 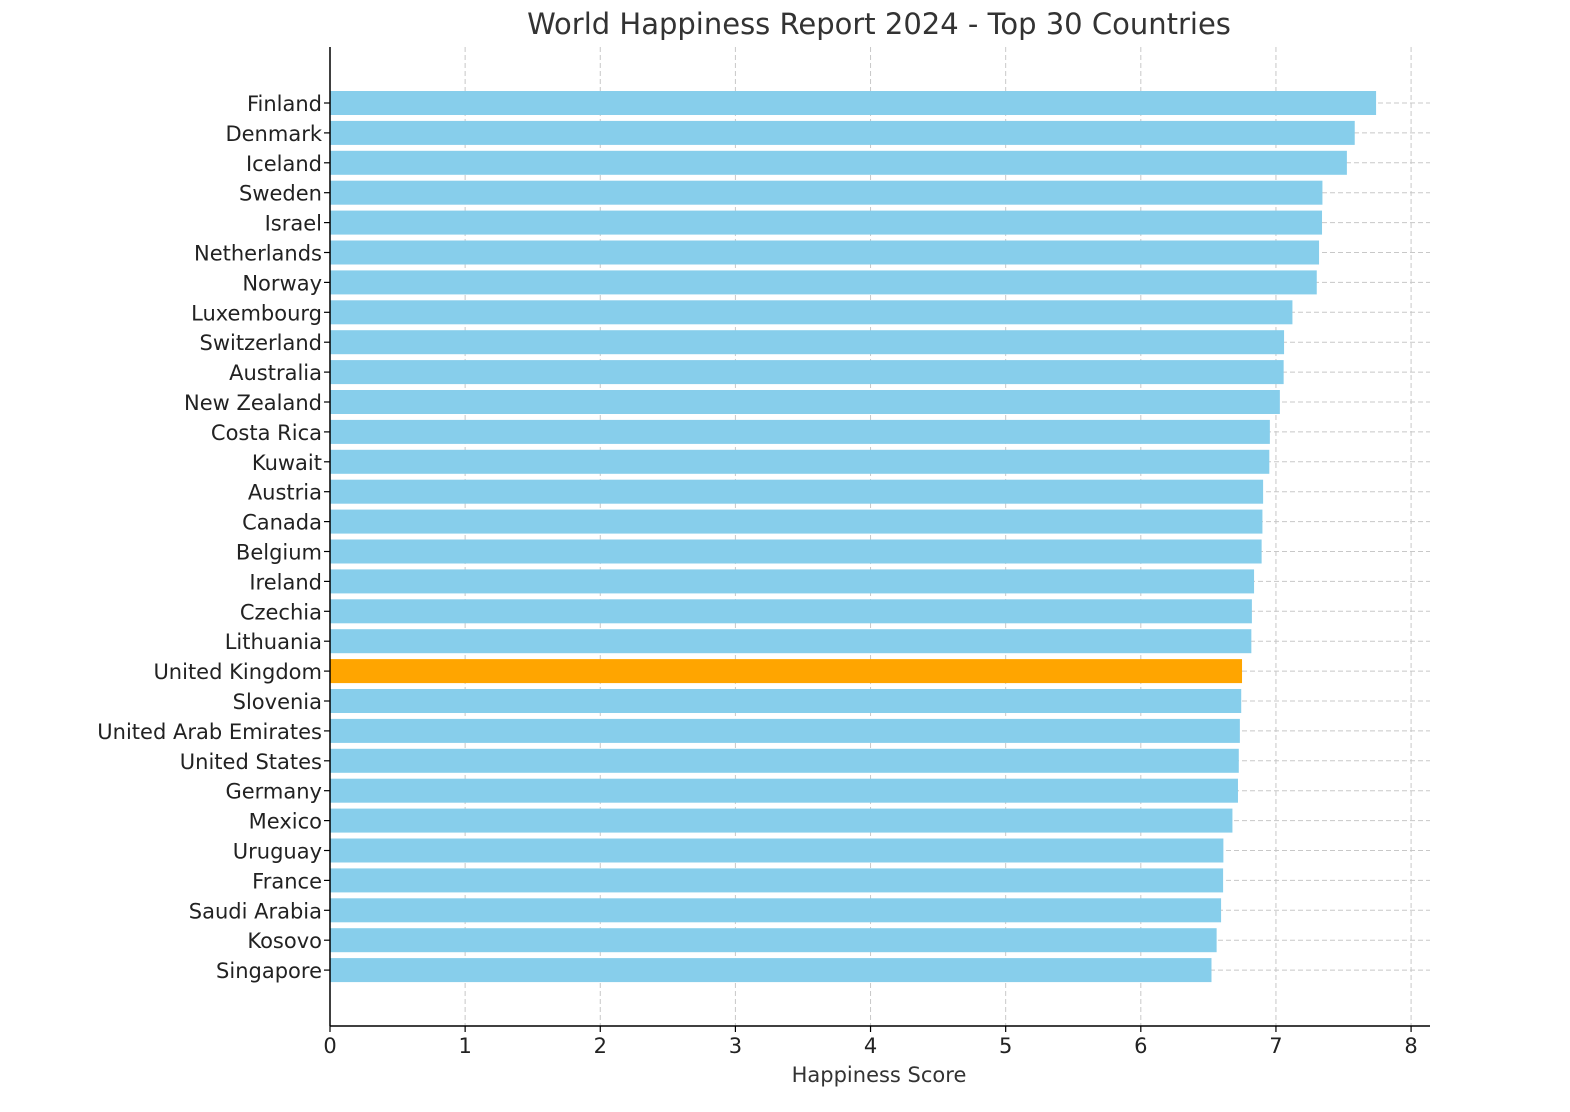 What do you see at coordinates (275, 373) in the screenshot?
I see `y-tick-label: Australia` at bounding box center [275, 373].